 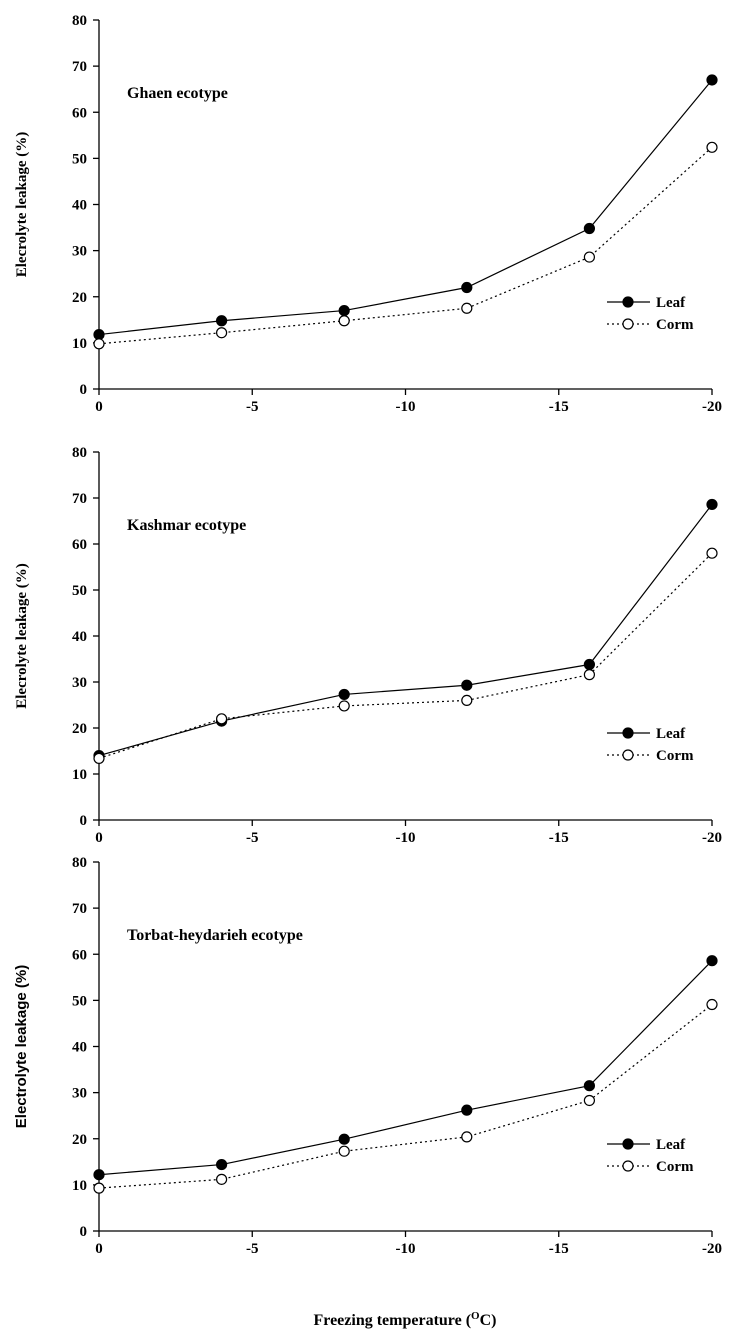 What do you see at coordinates (475, 1316) in the screenshot?
I see `x-label-sup: O` at bounding box center [475, 1316].